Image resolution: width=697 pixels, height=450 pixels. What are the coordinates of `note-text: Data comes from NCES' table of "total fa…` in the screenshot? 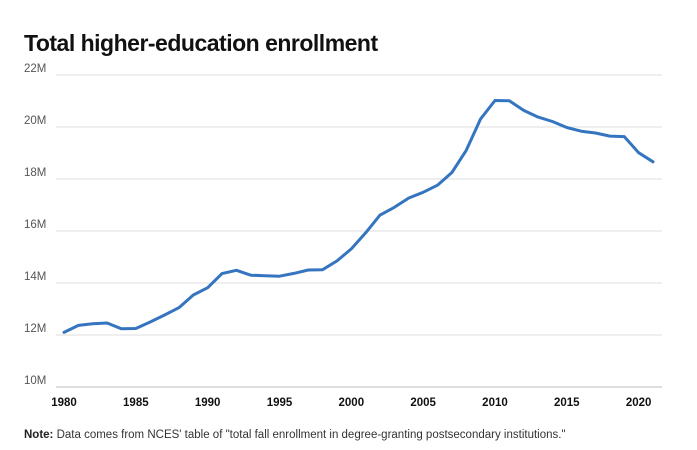 It's located at (309, 435).